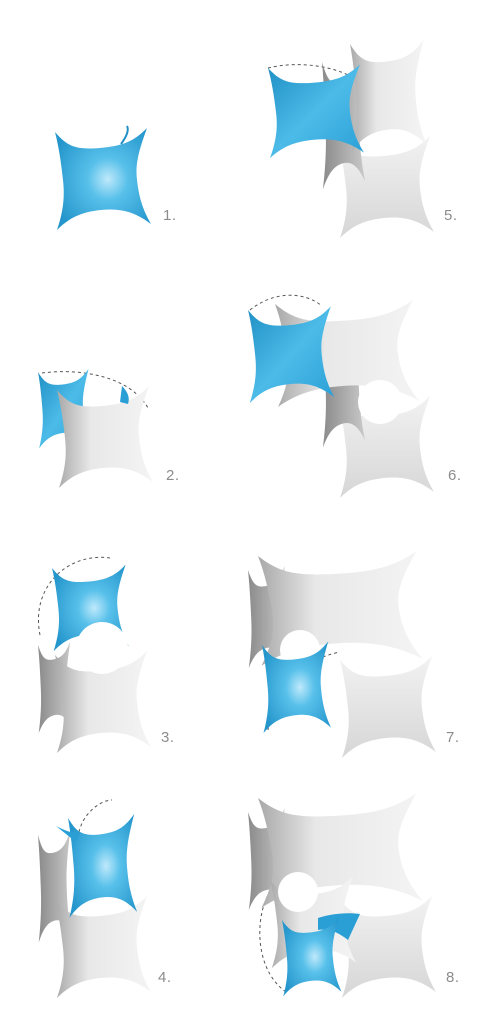 This screenshot has height=1024, width=483. I want to click on step-6-label: 6., so click(455, 475).